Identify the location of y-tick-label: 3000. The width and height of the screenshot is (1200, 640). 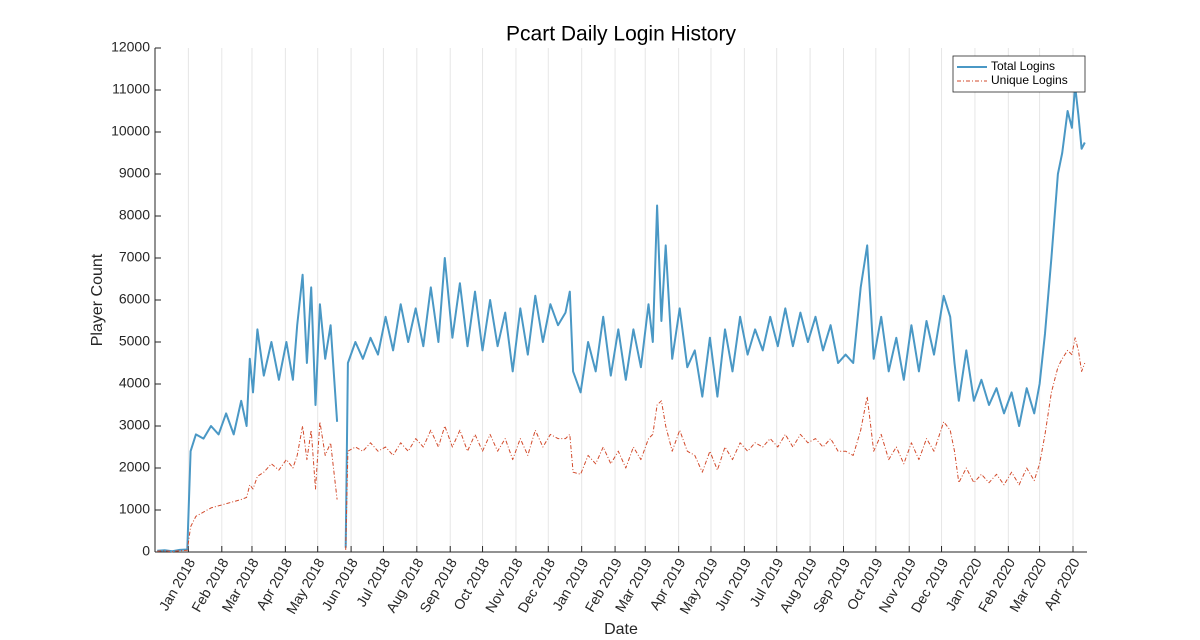
(134, 425).